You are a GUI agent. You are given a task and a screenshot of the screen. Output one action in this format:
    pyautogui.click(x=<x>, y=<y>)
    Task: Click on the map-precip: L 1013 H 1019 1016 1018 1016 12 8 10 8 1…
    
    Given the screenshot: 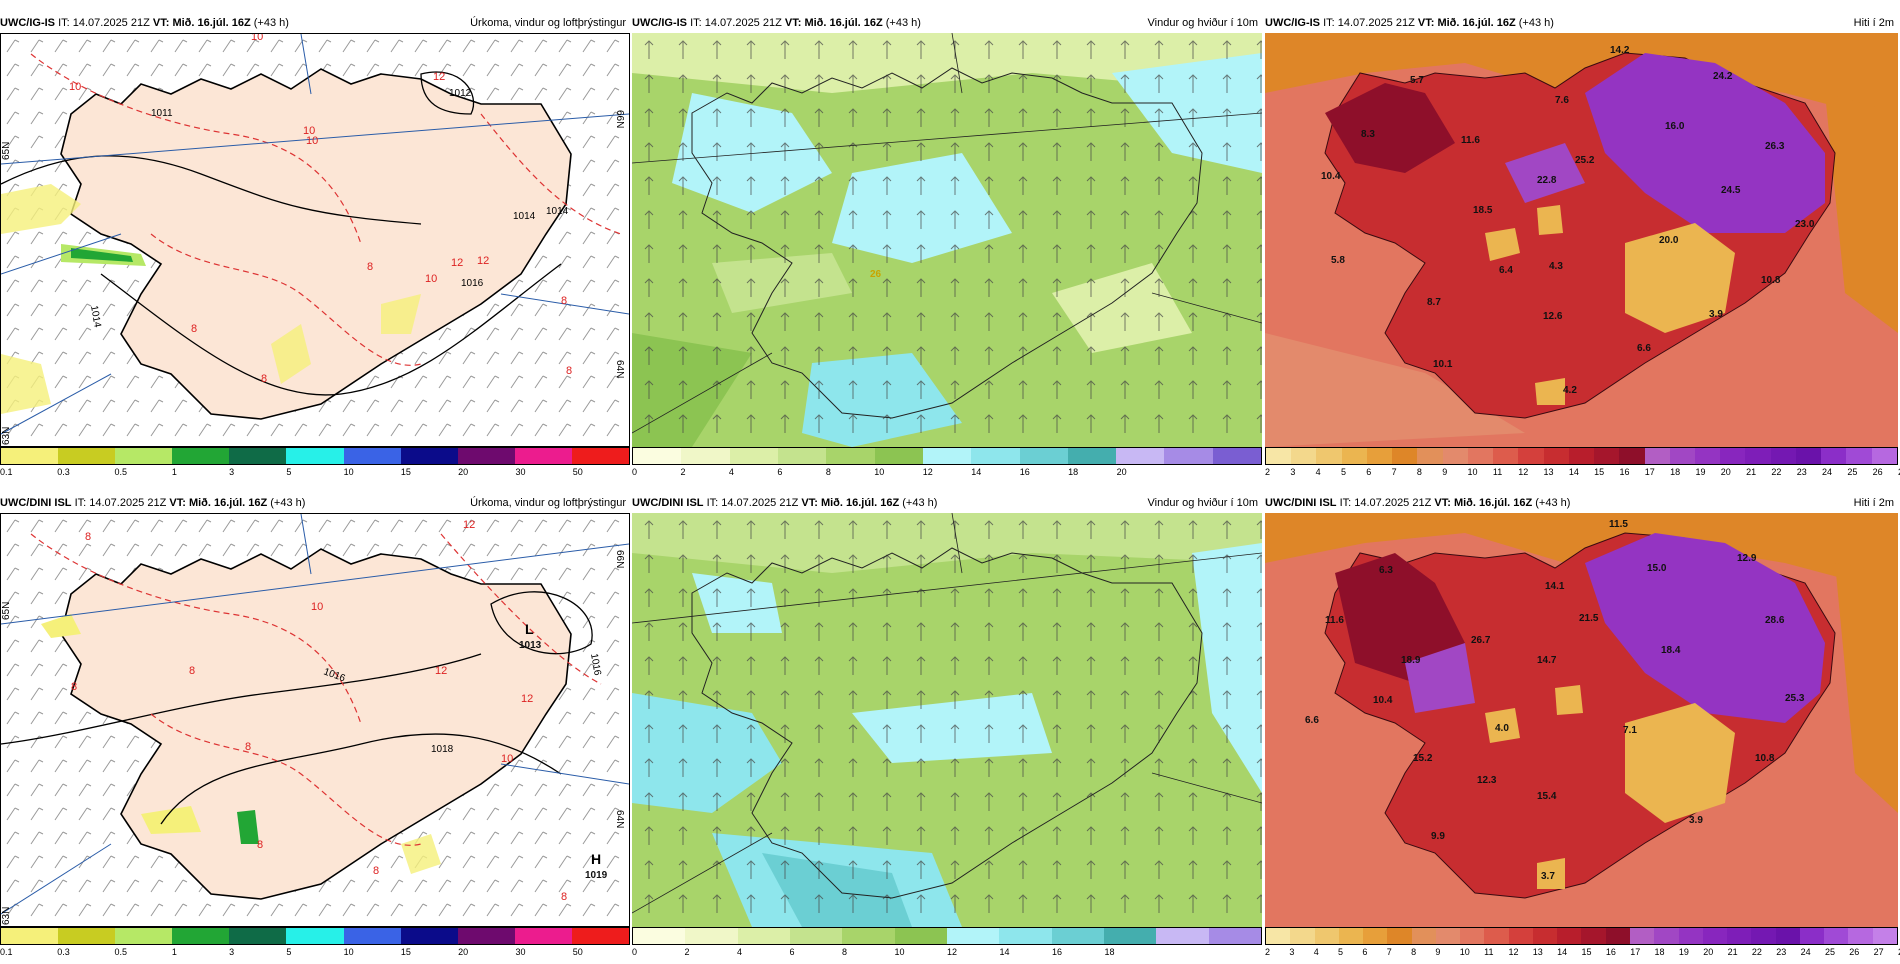 What is the action you would take?
    pyautogui.click(x=315, y=720)
    